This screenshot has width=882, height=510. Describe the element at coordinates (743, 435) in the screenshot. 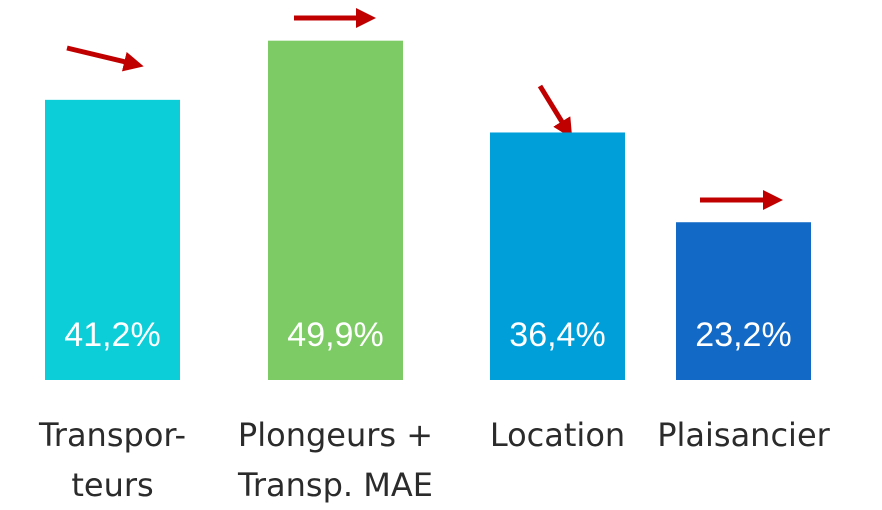

I see `category-label: Plaisancier` at that location.